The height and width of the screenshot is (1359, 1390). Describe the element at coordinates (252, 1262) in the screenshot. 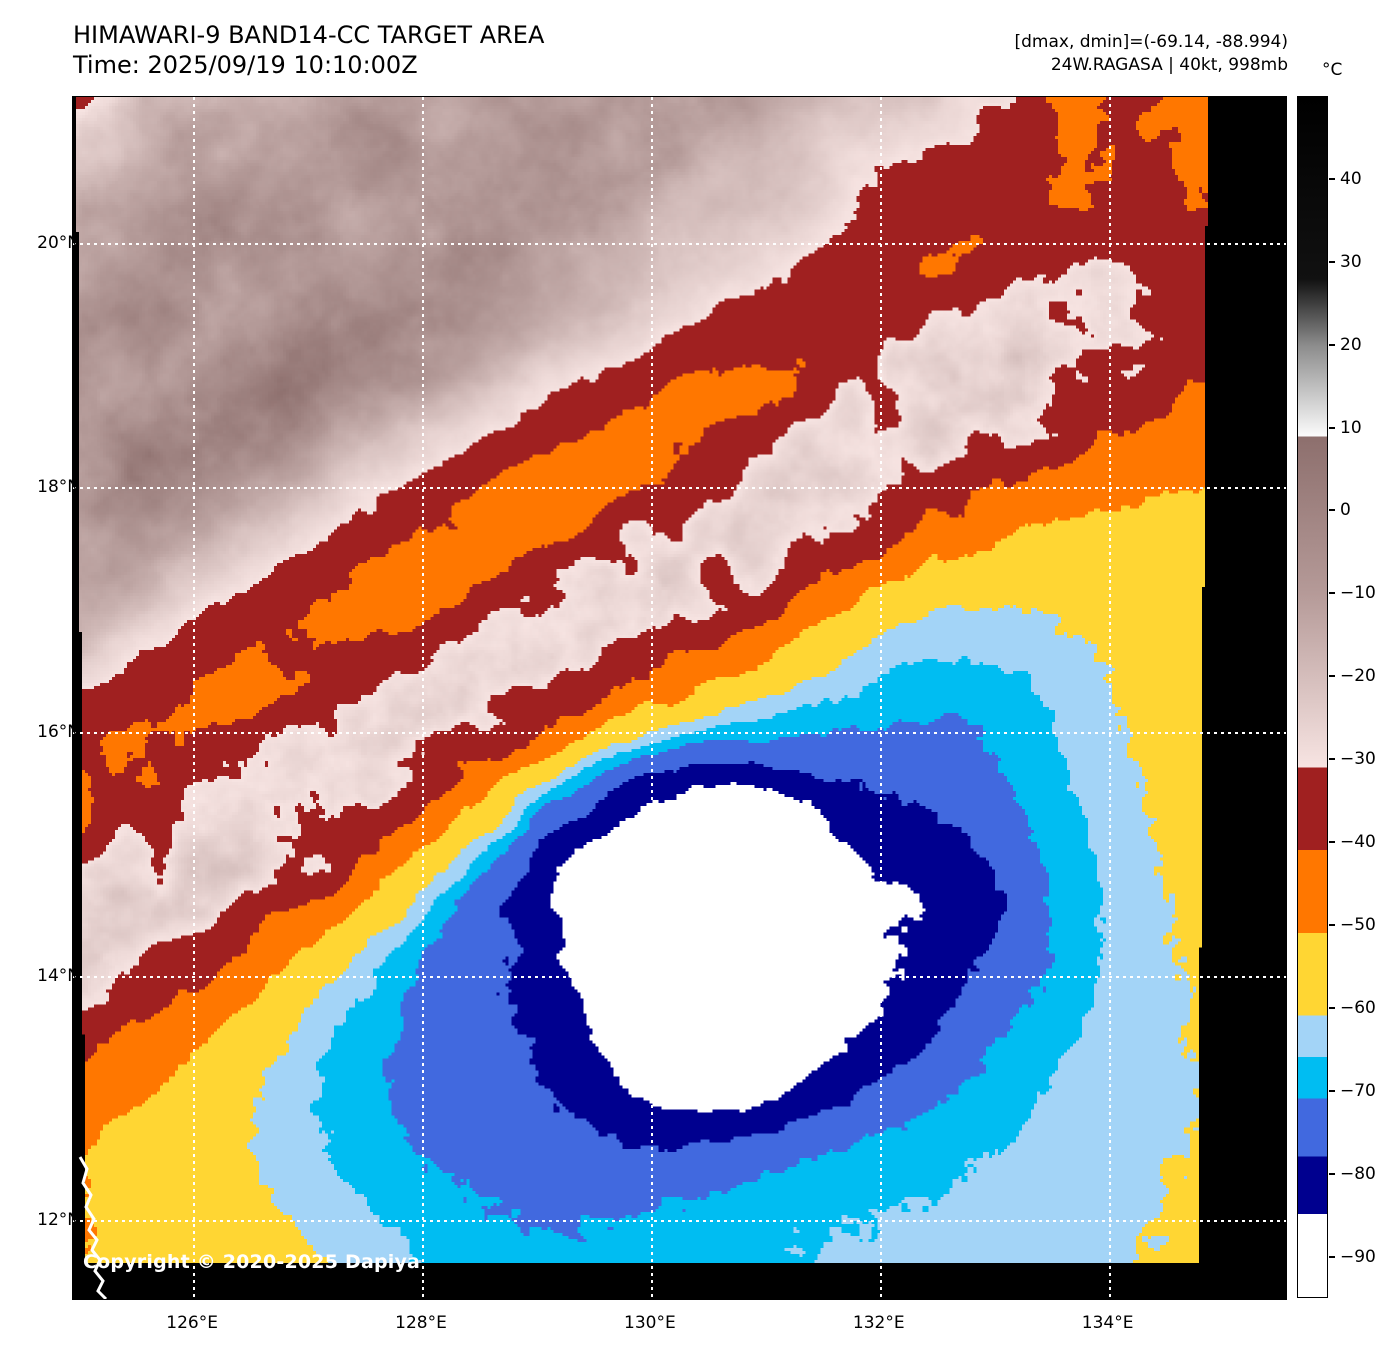

I see `copyright-label: Copyright © 2020-2025 Dapiya` at that location.